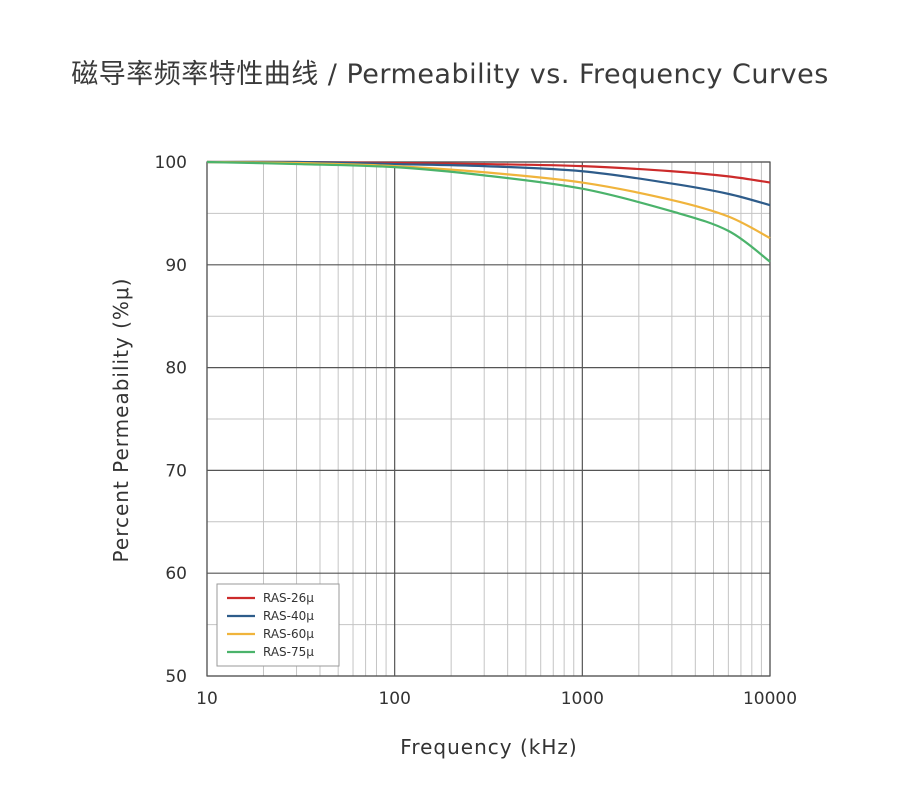  What do you see at coordinates (582, 699) in the screenshot?
I see `x-tick-label: 1000` at bounding box center [582, 699].